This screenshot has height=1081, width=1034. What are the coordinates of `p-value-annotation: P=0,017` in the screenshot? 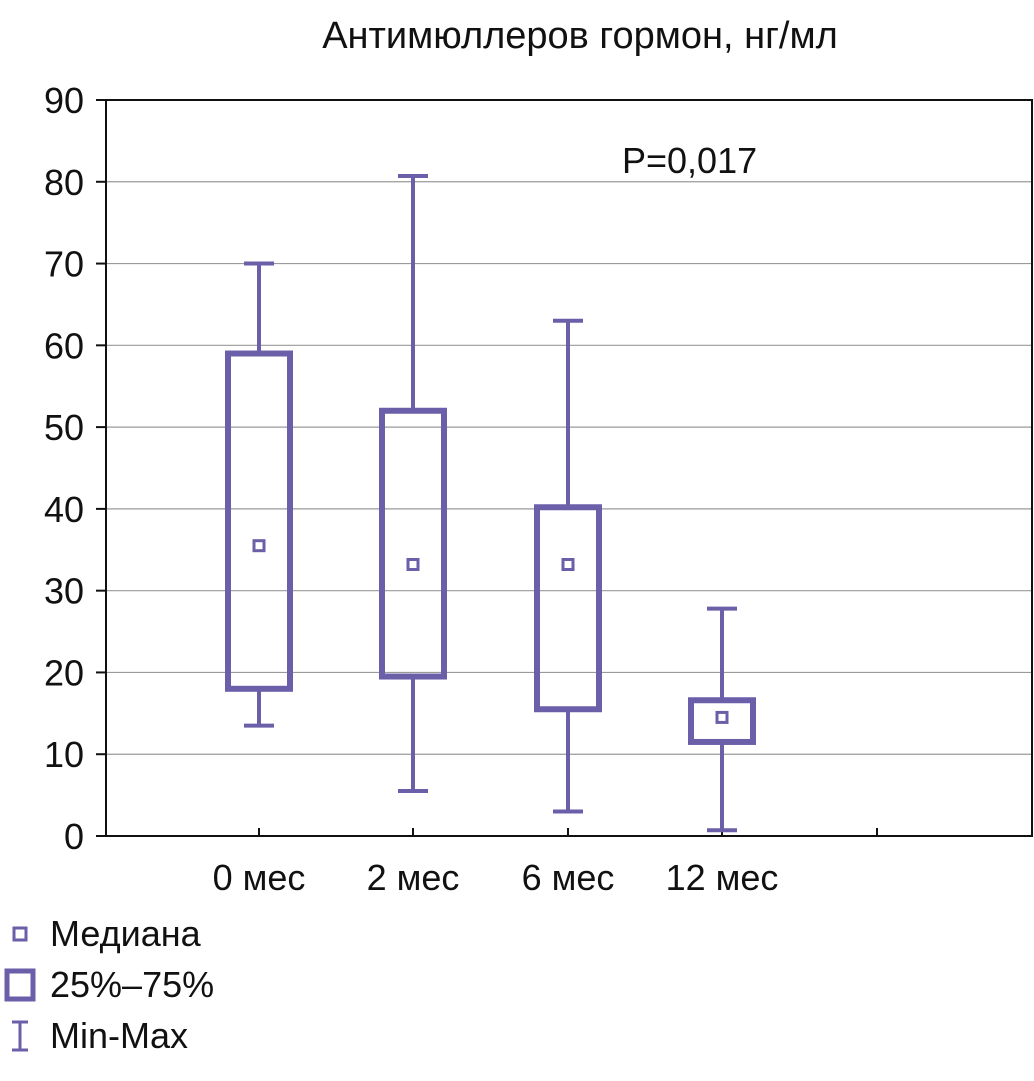 It's located at (689, 160).